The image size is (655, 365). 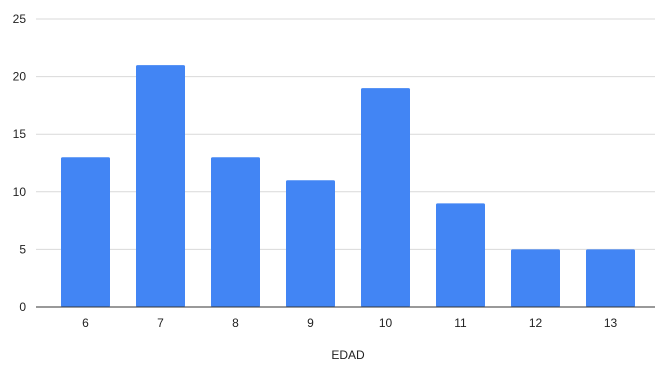 I want to click on x-tick-label: 9, so click(x=310, y=323).